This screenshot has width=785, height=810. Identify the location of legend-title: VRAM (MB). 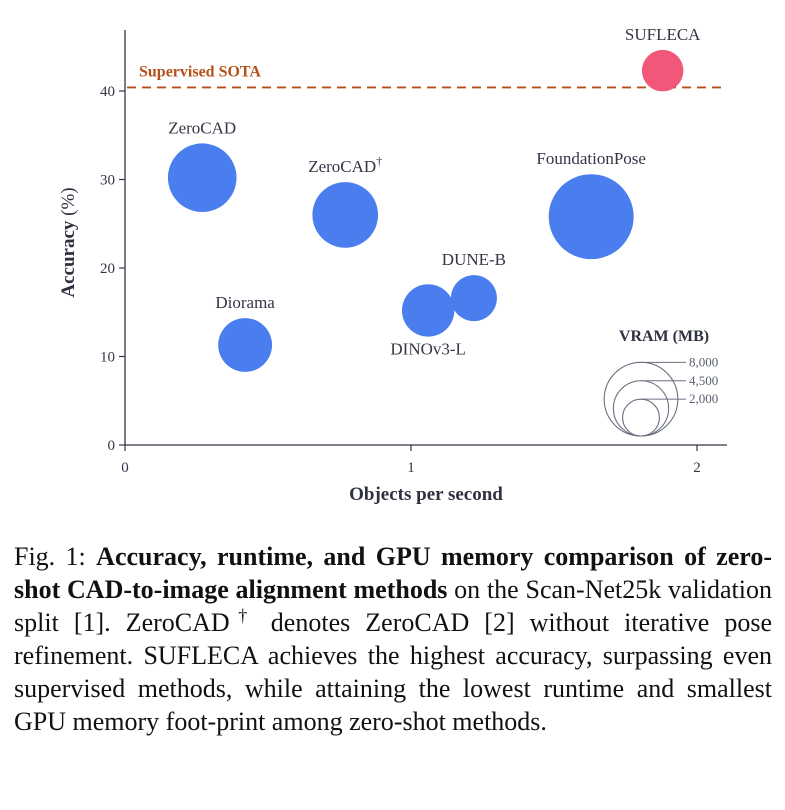
(664, 336).